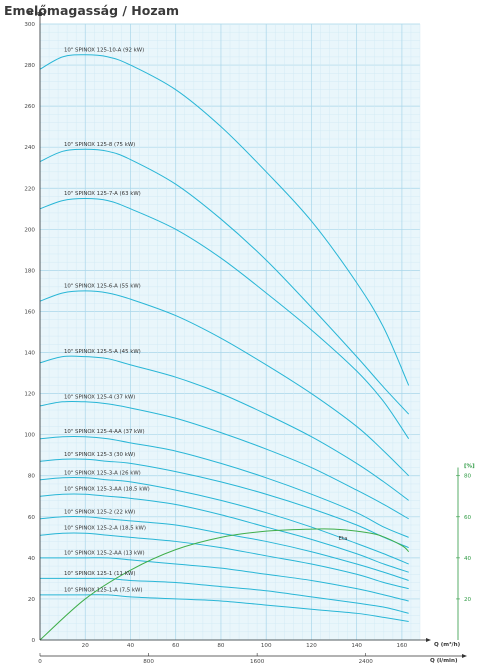 The width and height of the screenshot is (496, 664). I want to click on series-label: 10" SPINOX 125-4-AA (37 kW), so click(104, 432).